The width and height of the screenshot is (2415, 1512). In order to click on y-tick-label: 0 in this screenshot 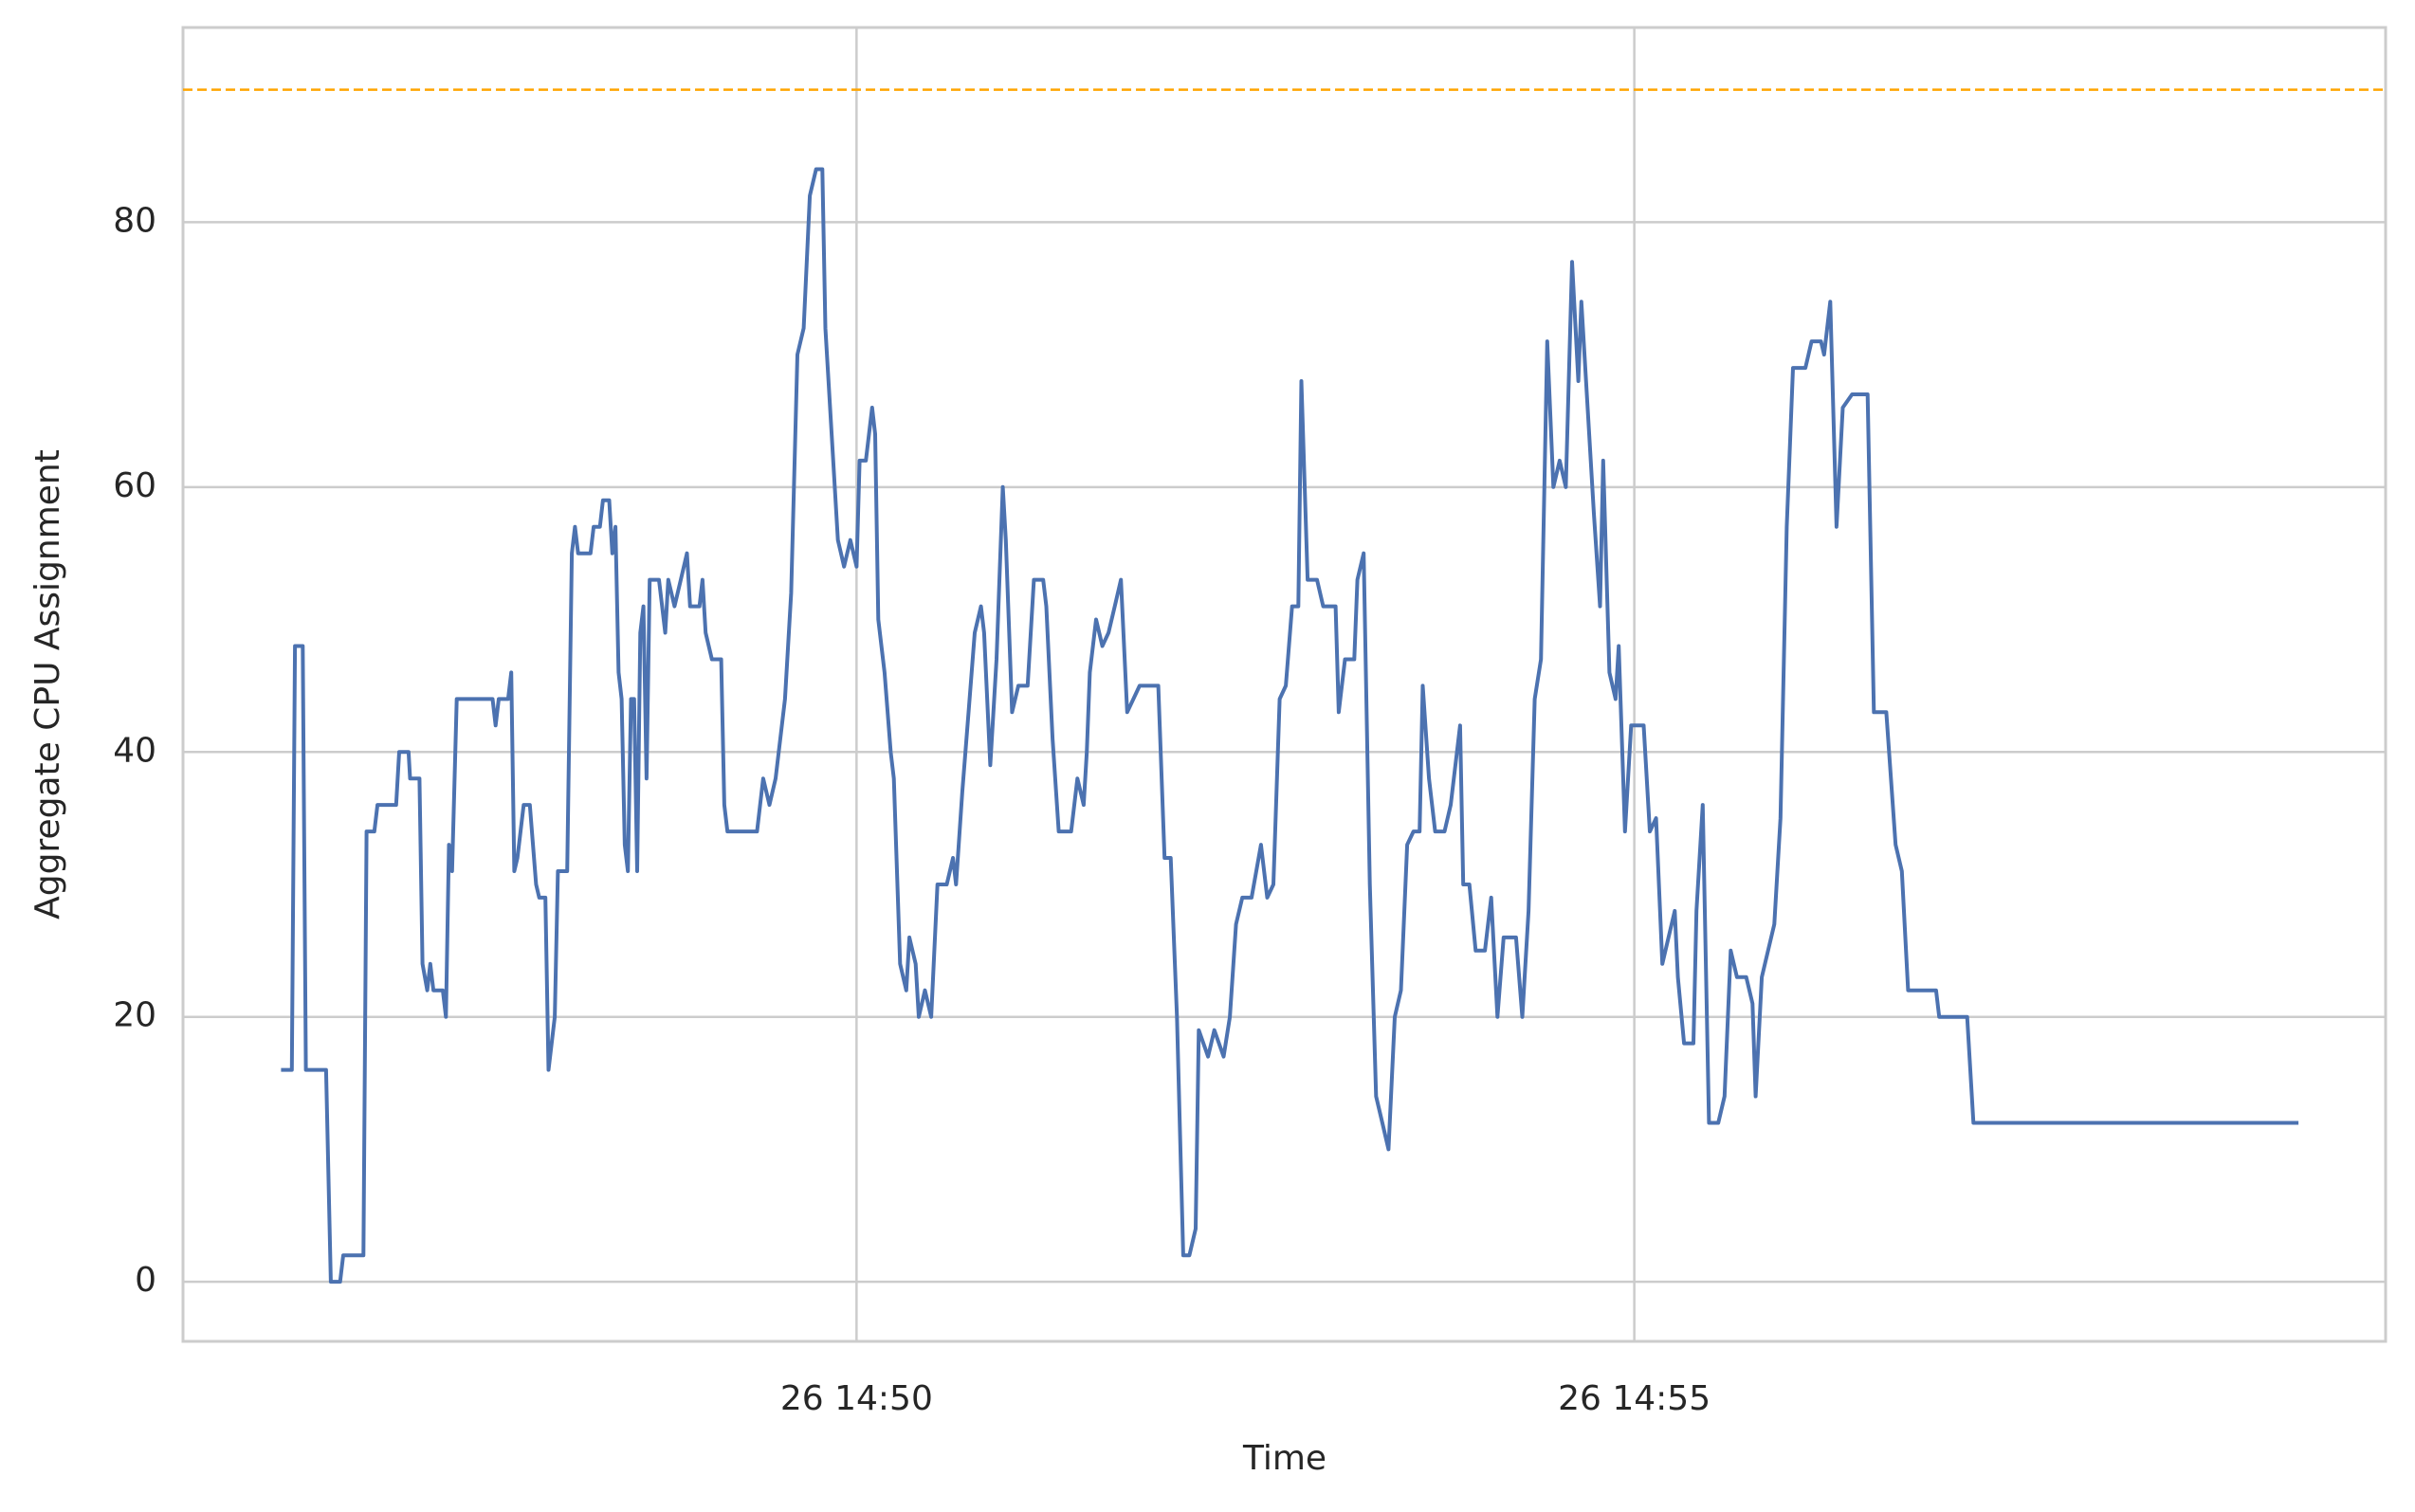, I will do `click(145, 1280)`.